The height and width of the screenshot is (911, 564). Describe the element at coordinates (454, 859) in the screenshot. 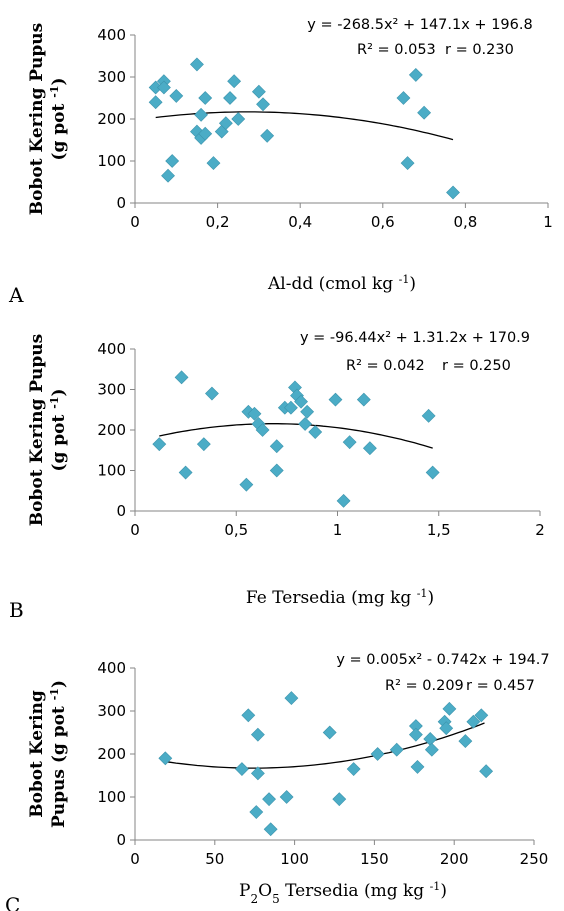

I see `x-tick-label: 200` at that location.